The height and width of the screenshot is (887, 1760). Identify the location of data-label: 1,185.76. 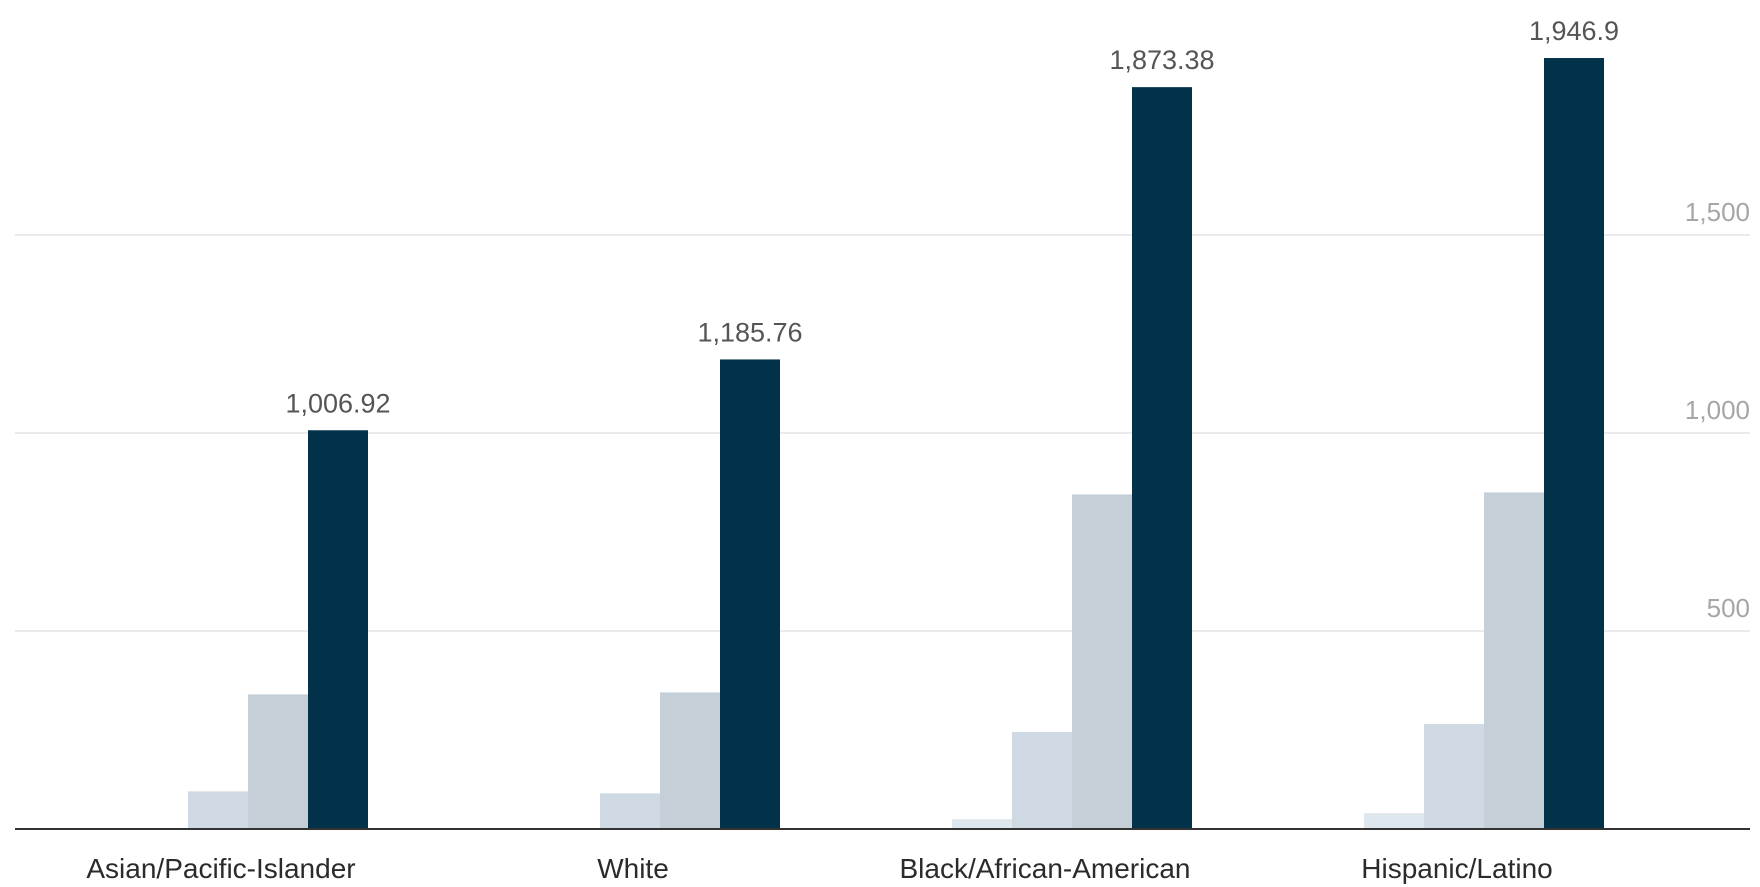
(749, 332).